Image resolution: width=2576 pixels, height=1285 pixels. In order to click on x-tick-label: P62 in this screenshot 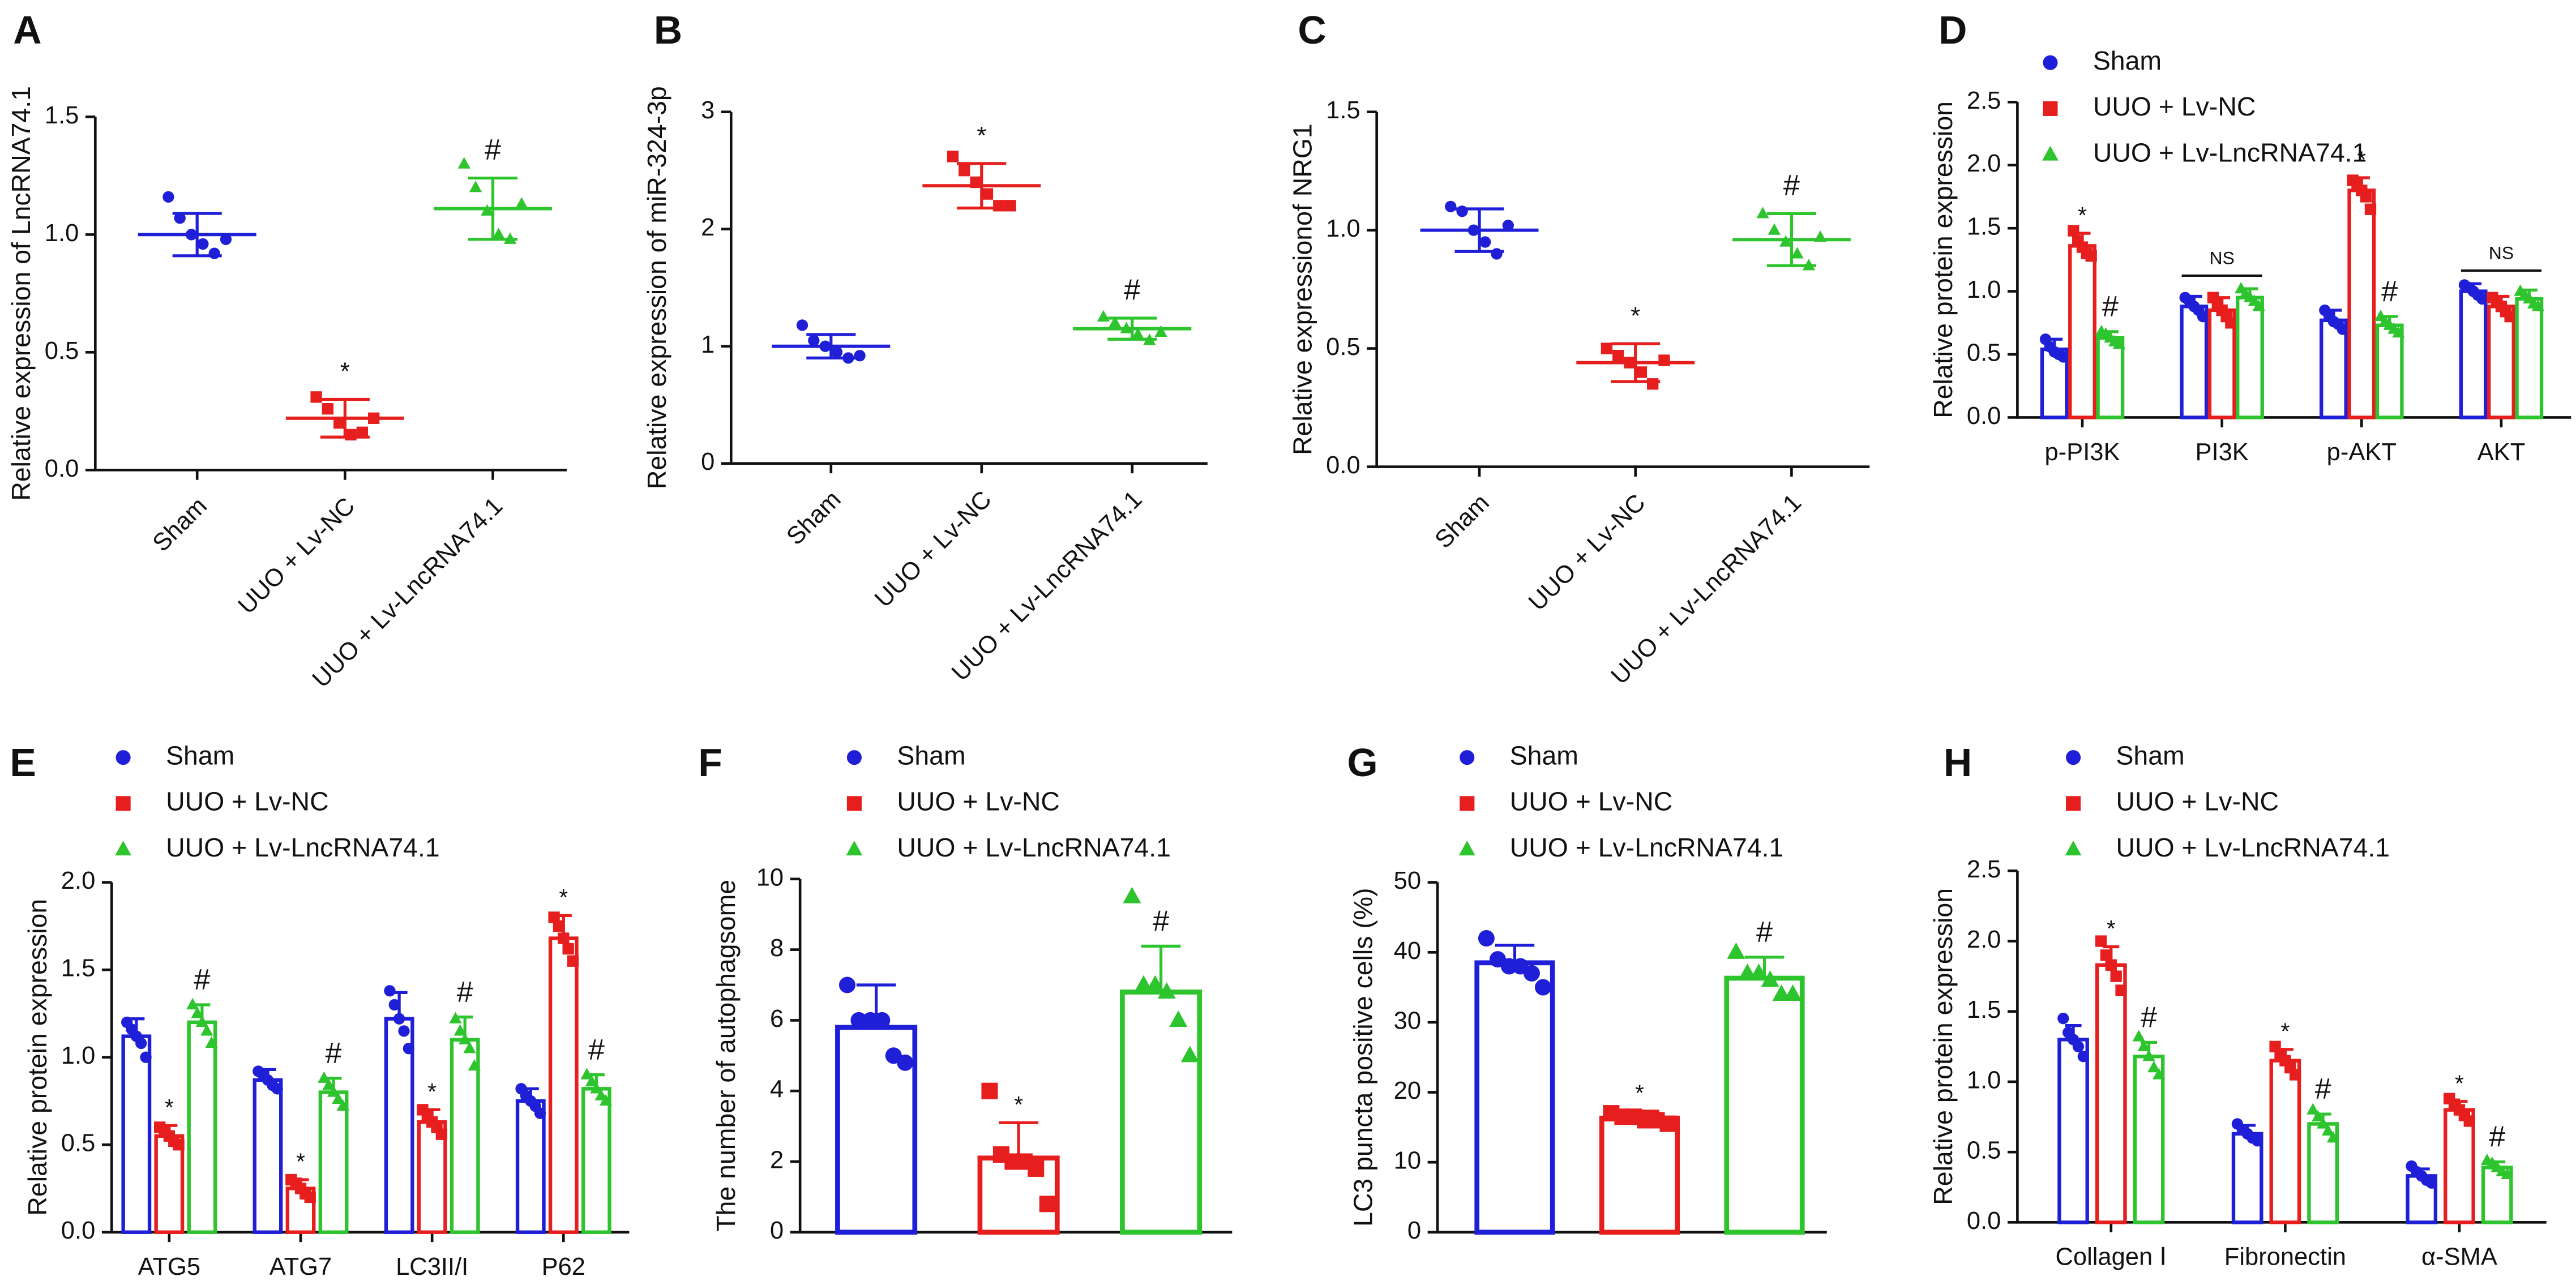, I will do `click(563, 1266)`.